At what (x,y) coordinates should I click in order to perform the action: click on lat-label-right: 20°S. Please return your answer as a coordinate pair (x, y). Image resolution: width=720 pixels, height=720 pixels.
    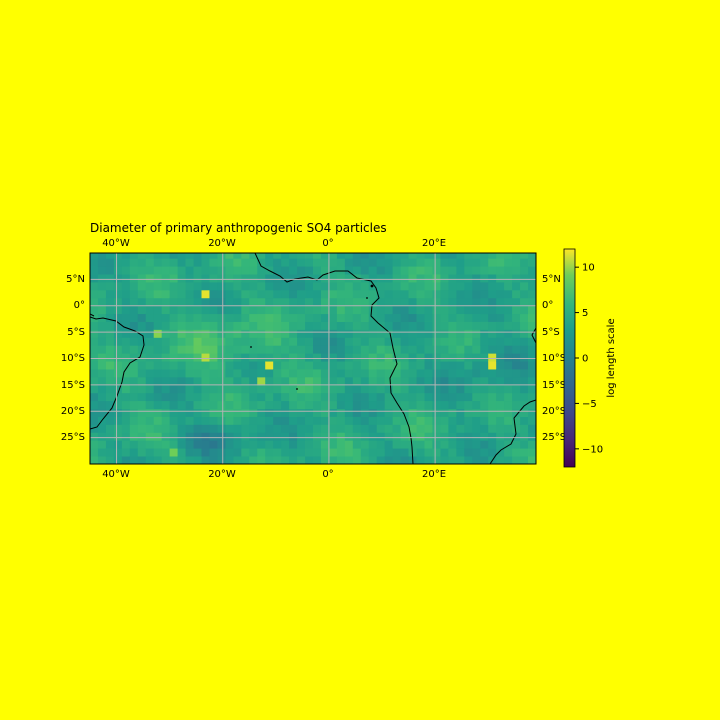
    Looking at the image, I should click on (554, 411).